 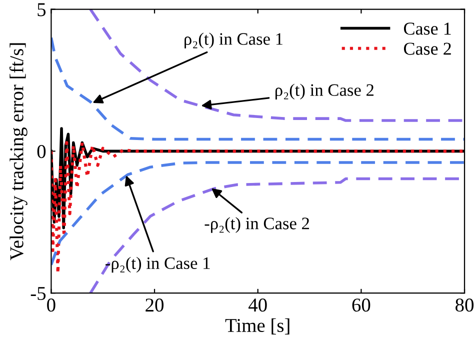 What do you see at coordinates (465, 305) in the screenshot?
I see `x-tick-label: 80` at bounding box center [465, 305].